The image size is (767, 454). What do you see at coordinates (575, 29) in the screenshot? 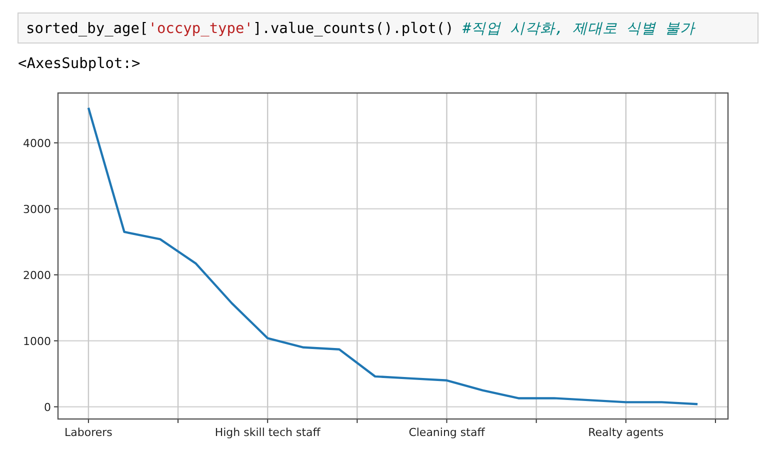
I see `text: #직업 시각화, 제대로 식별 불가` at bounding box center [575, 29].